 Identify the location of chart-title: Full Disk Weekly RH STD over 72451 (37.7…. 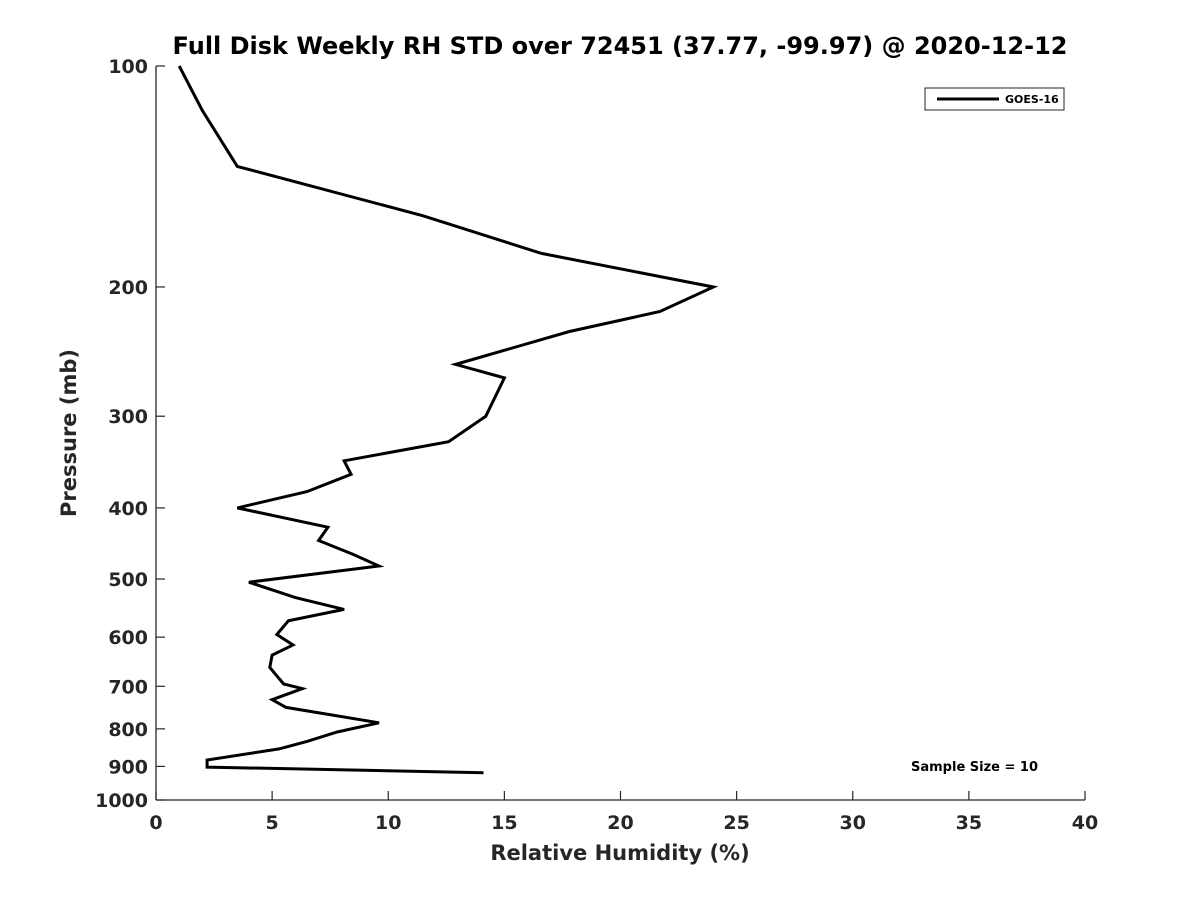
(620, 46).